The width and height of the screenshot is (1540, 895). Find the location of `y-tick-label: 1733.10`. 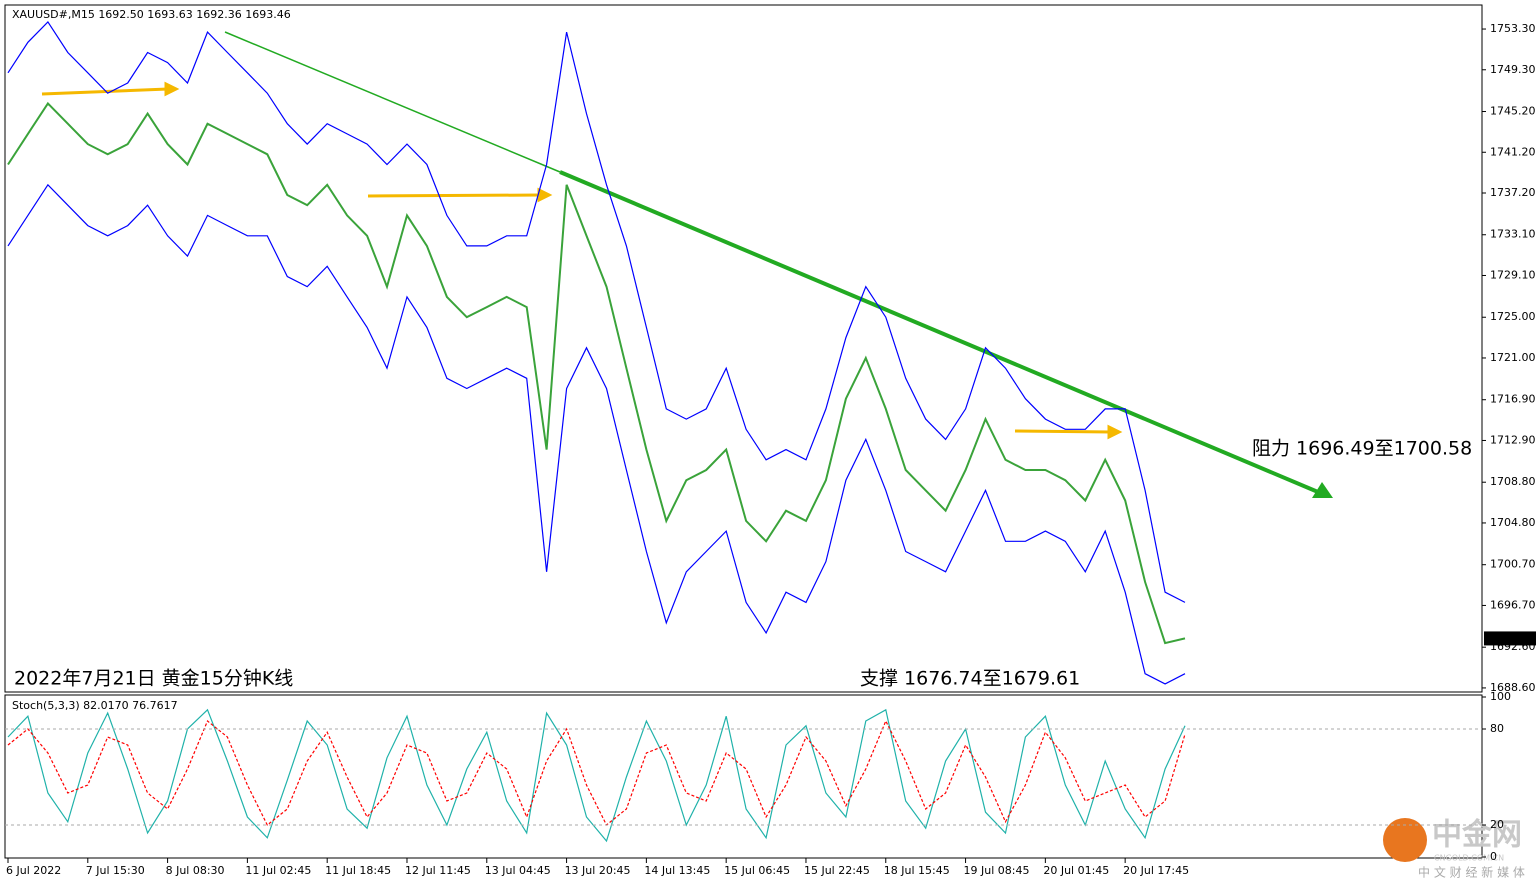

y-tick-label: 1733.10 is located at coordinates (1513, 234).